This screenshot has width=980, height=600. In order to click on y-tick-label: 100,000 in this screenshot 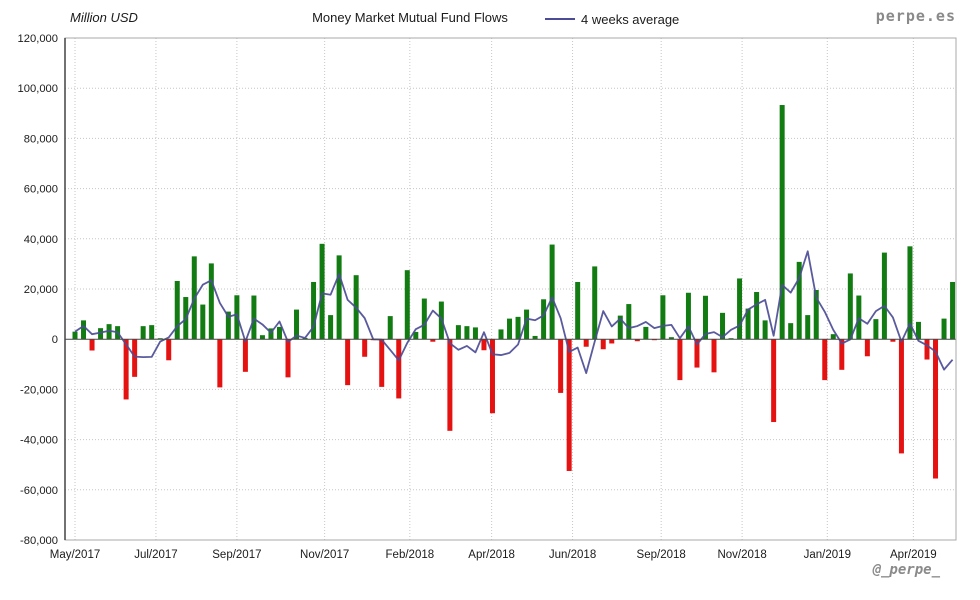, I will do `click(38, 89)`.